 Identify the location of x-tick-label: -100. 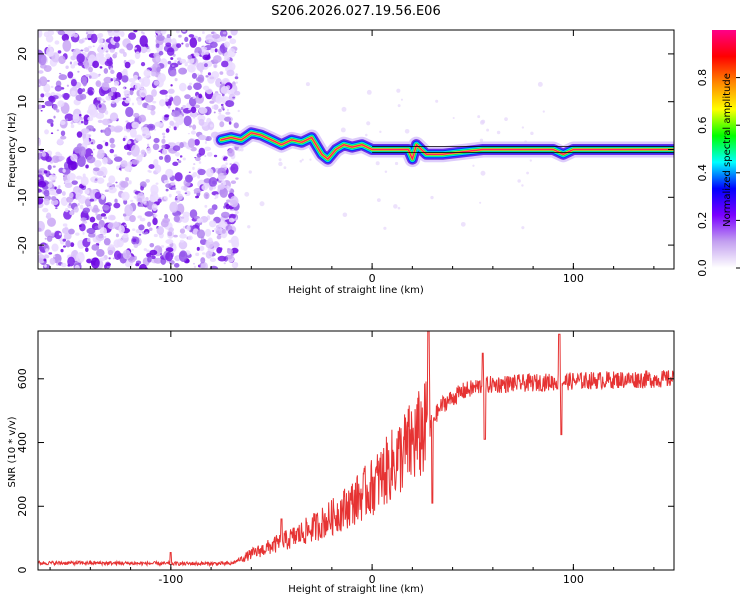
(170, 278).